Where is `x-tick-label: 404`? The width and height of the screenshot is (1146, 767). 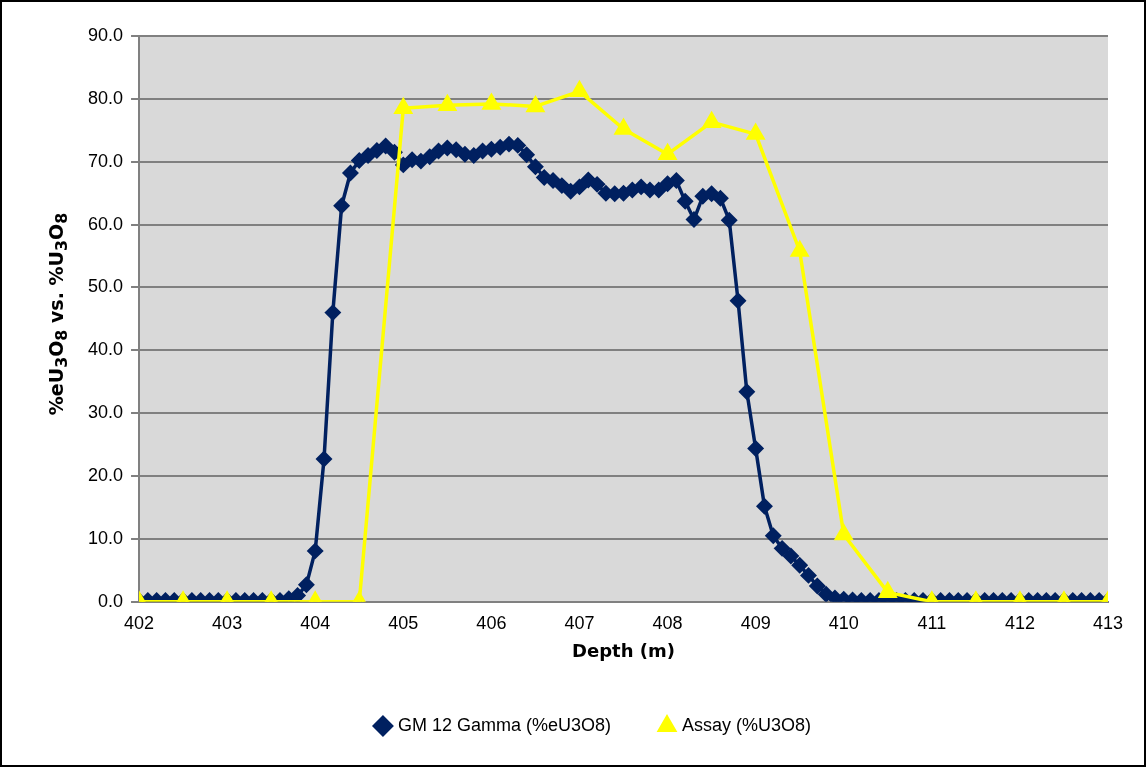
x-tick-label: 404 is located at coordinates (315, 622).